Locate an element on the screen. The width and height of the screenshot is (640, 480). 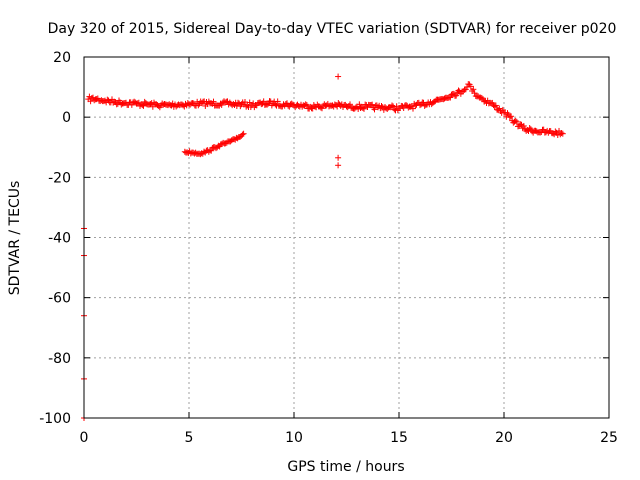
y-tick-label: -100 is located at coordinates (55, 419).